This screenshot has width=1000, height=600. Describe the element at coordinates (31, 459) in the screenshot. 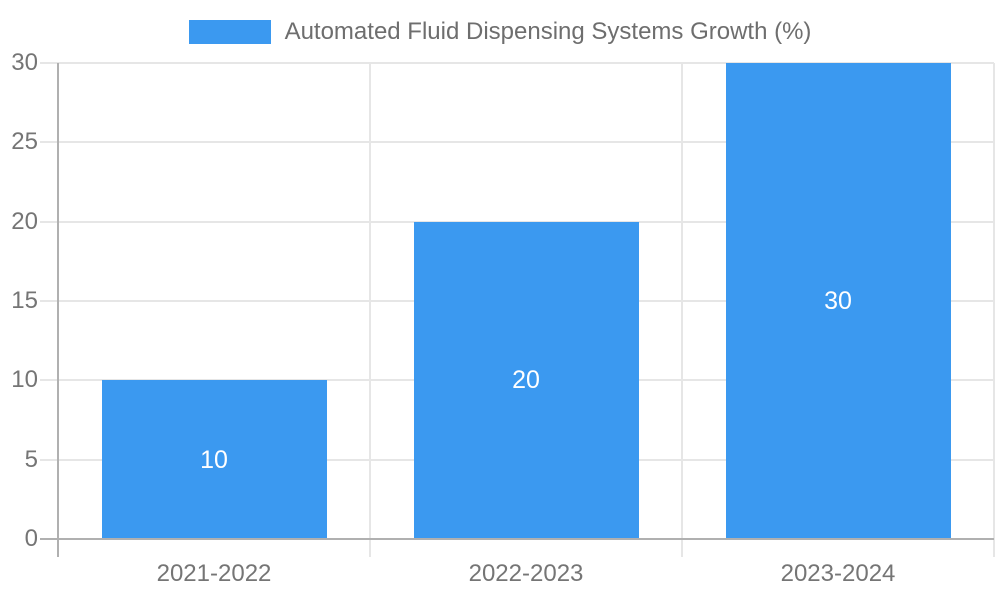

I see `y-tick-label: 5` at that location.